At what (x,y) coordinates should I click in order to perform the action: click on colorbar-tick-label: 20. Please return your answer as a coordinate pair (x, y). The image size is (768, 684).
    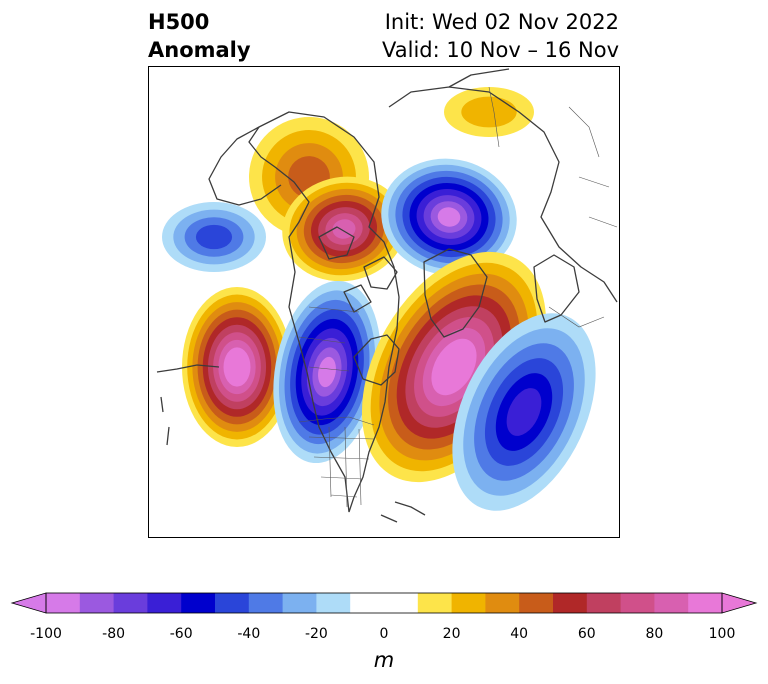
    Looking at the image, I should click on (451, 634).